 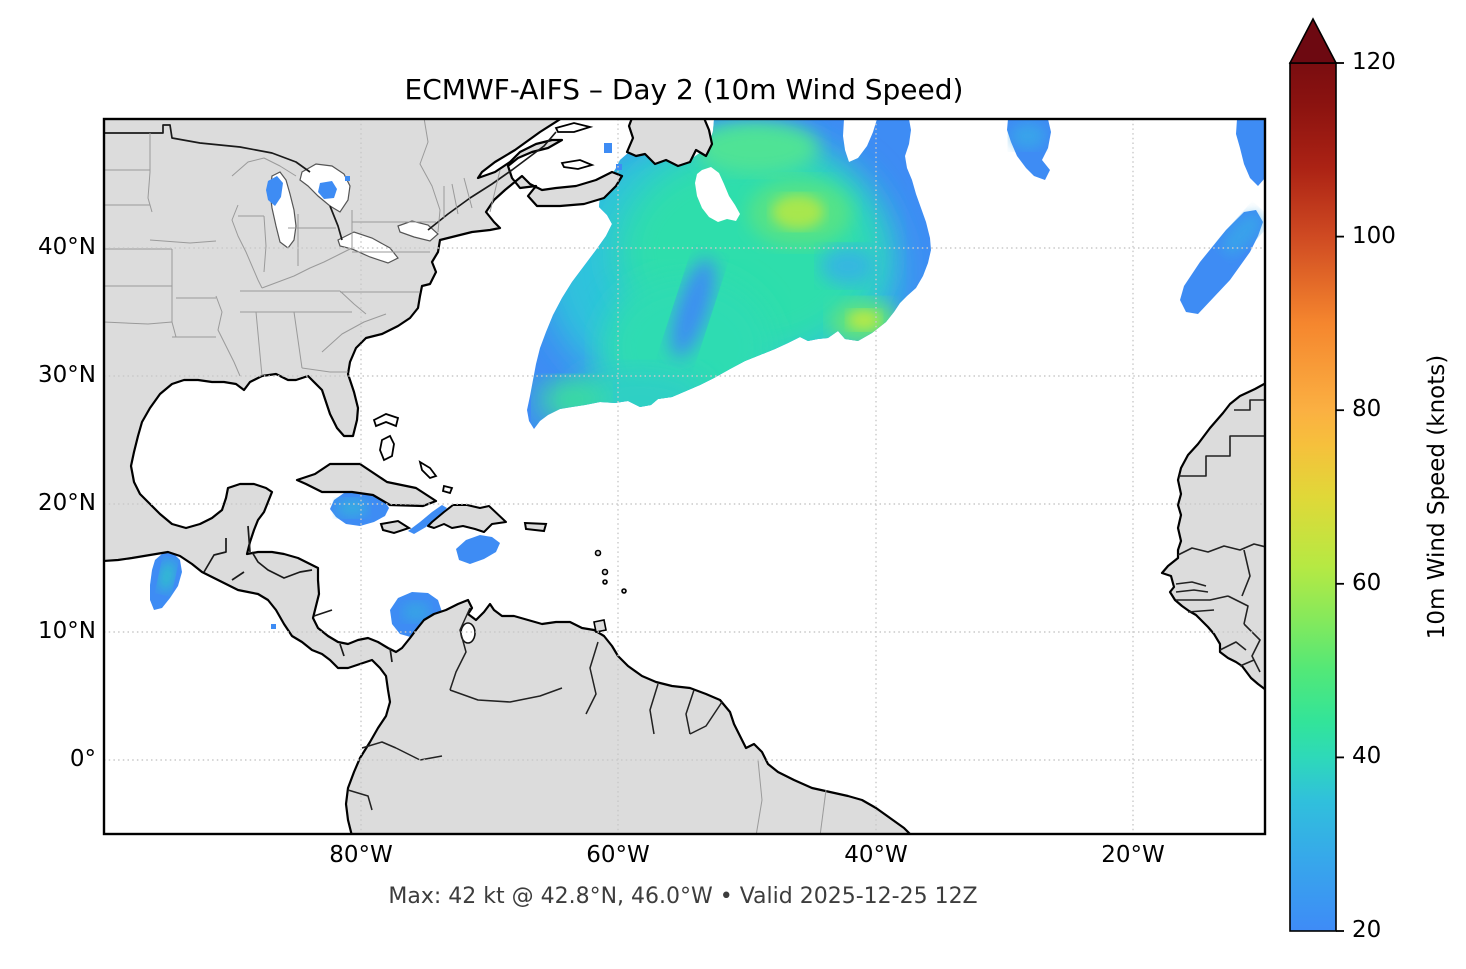 I want to click on colorbar-tick-100: 100, so click(x=1374, y=236).